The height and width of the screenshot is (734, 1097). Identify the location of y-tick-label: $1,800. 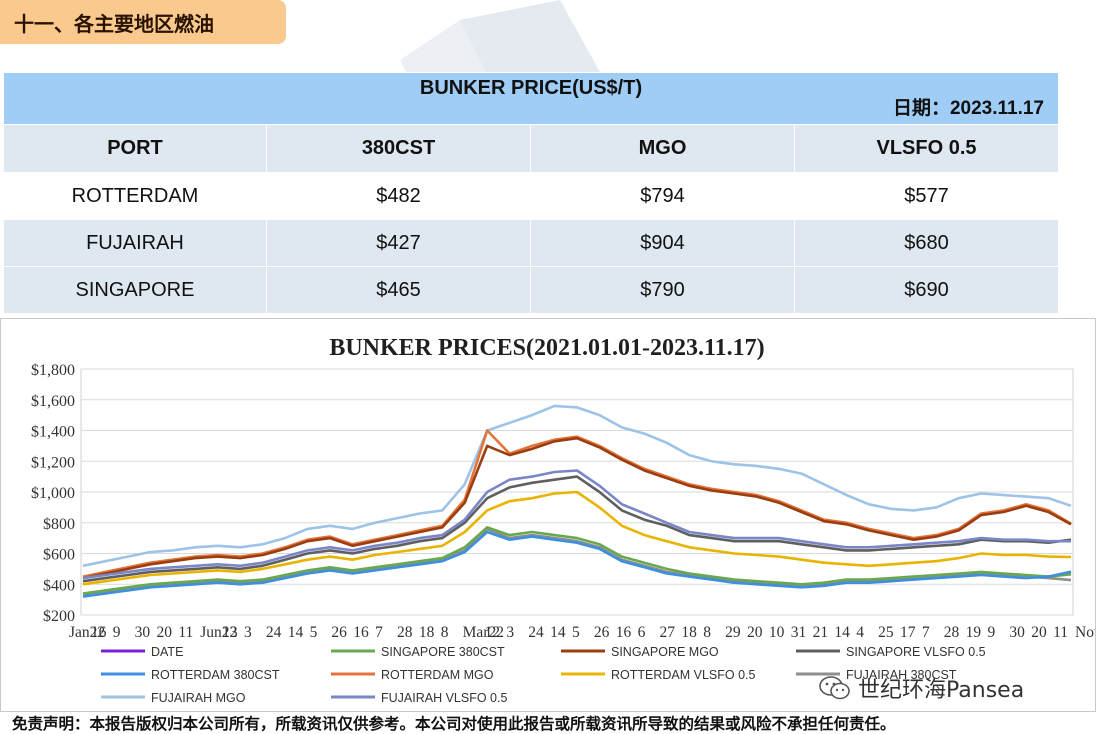
(53, 370).